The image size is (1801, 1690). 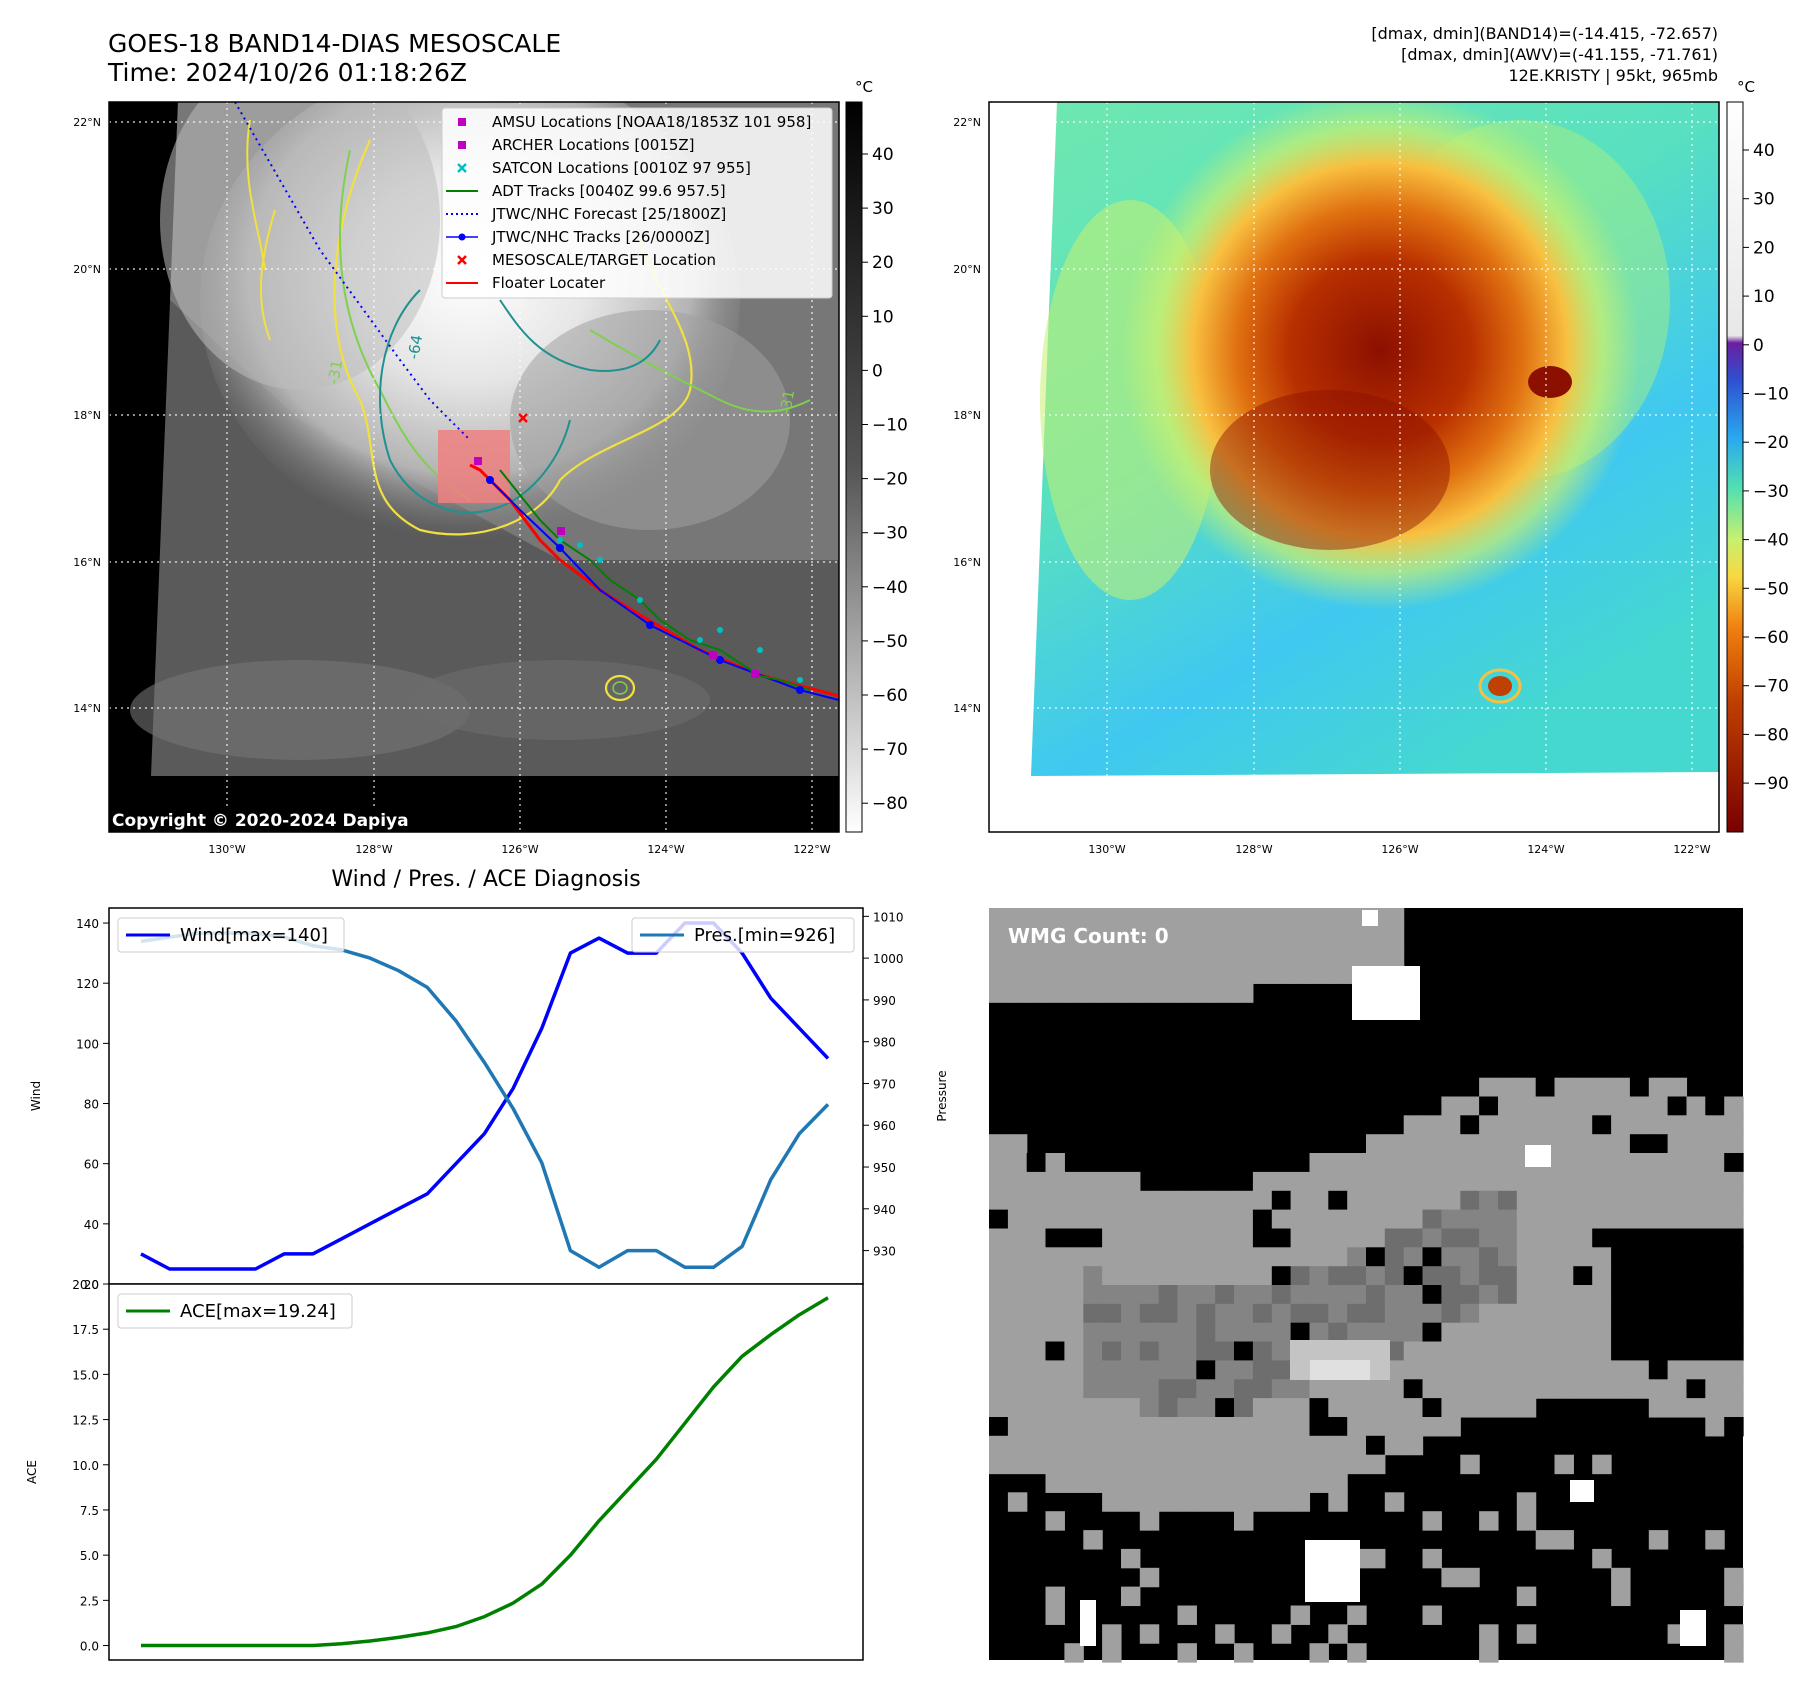 I want to click on colorbar-tick-label: −40, so click(x=1771, y=541).